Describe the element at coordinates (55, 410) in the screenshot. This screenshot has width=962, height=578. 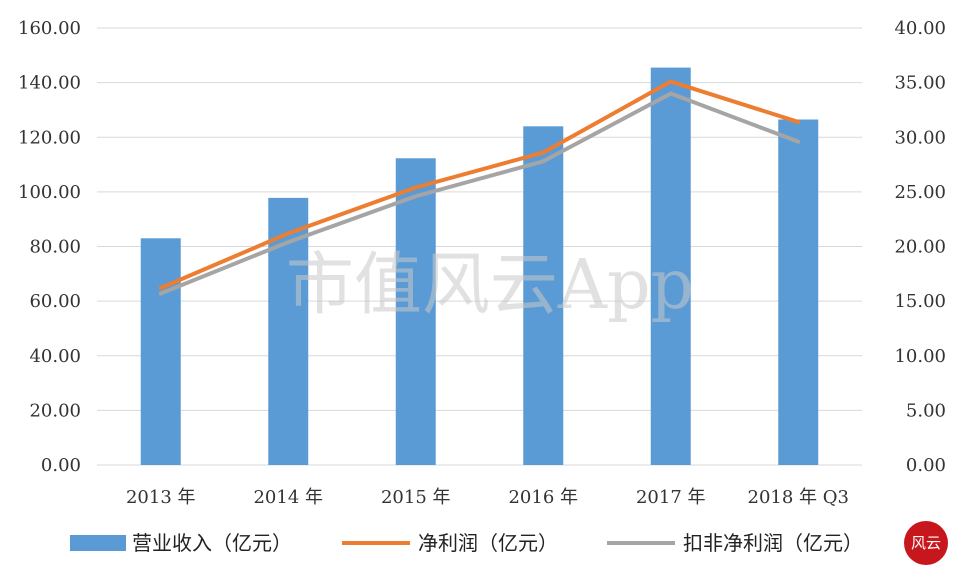
I see `left-tick-label: 20.00` at that location.